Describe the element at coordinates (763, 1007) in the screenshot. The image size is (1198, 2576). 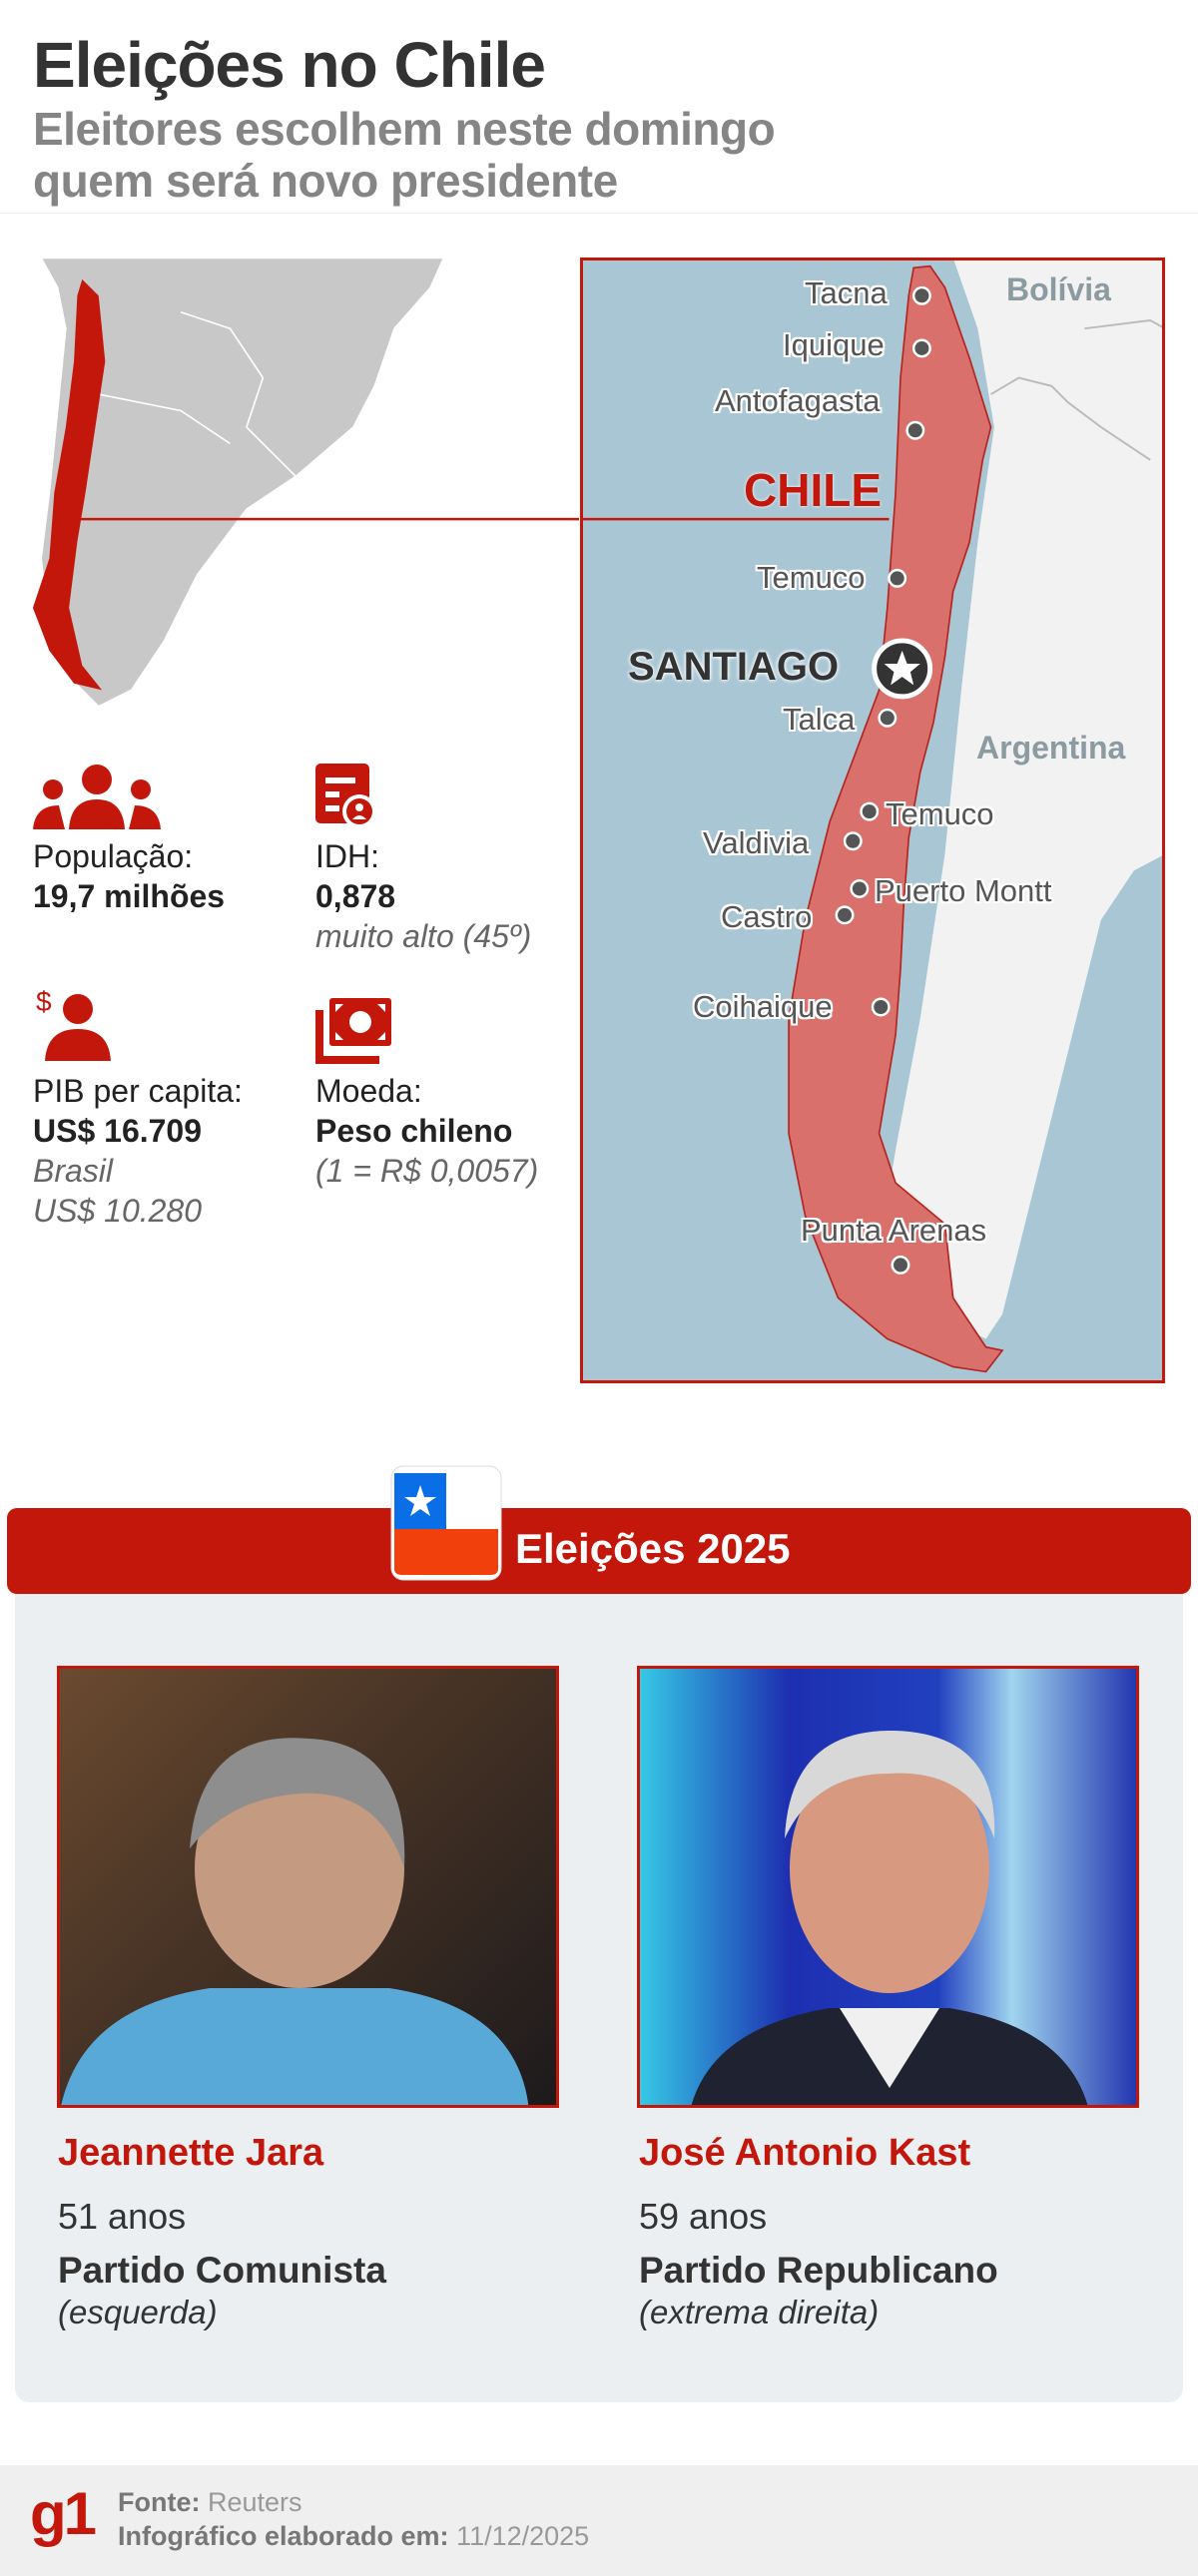
I see `city-coihaique: Coihaique` at that location.